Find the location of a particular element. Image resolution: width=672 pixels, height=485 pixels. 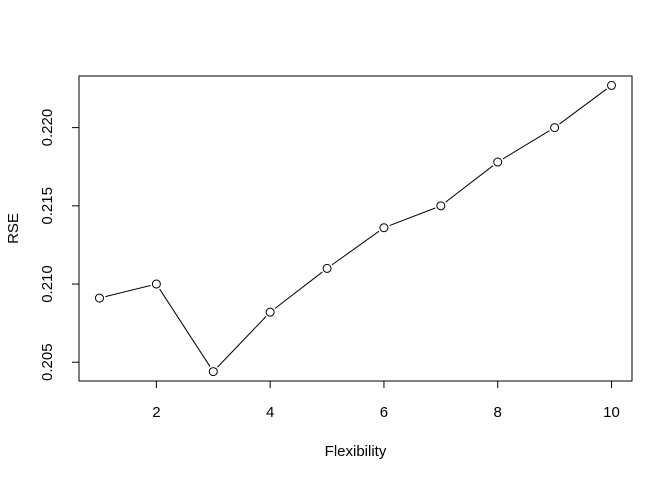

x-tick-label: 10 is located at coordinates (611, 412).